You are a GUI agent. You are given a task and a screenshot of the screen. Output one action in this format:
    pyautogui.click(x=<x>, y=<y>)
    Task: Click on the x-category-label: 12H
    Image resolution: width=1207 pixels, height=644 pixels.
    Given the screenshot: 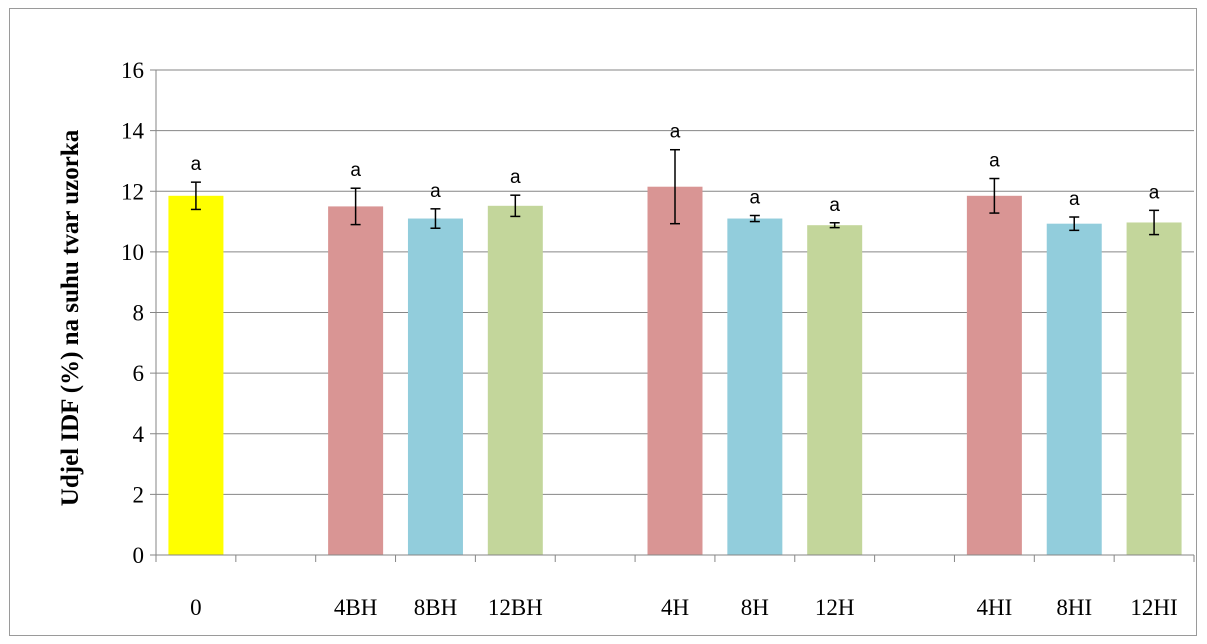 What is the action you would take?
    pyautogui.click(x=835, y=607)
    